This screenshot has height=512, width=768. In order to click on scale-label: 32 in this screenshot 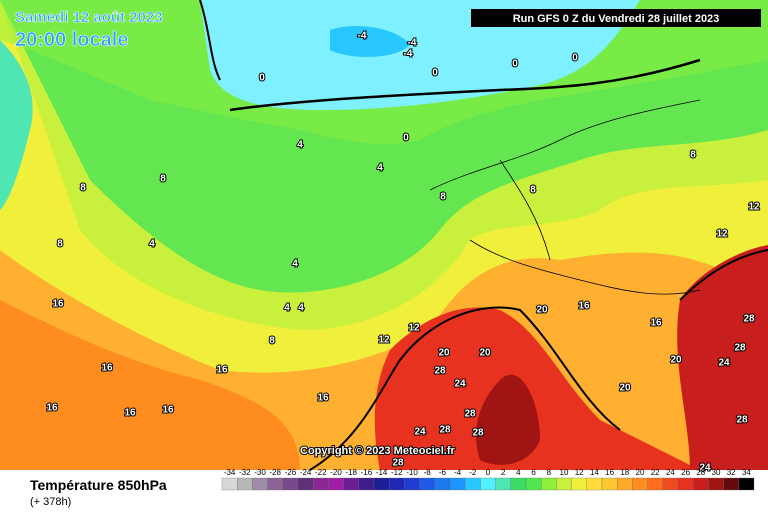, I will do `click(731, 472)`.